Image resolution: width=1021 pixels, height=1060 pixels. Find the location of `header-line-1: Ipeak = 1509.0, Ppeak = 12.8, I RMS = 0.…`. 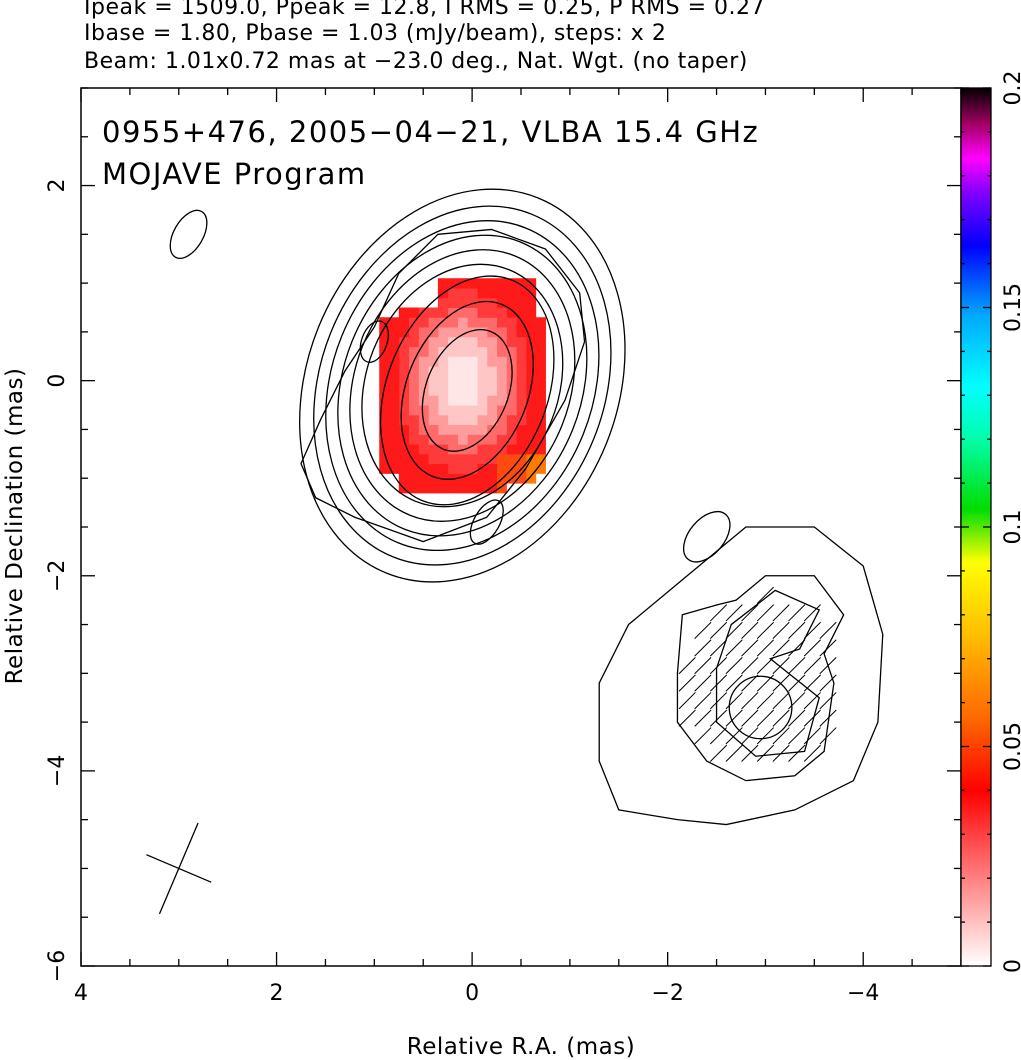

header-line-1: Ipeak = 1509.0, Ppeak = 12.8, I RMS = 0.… is located at coordinates (424, 10).